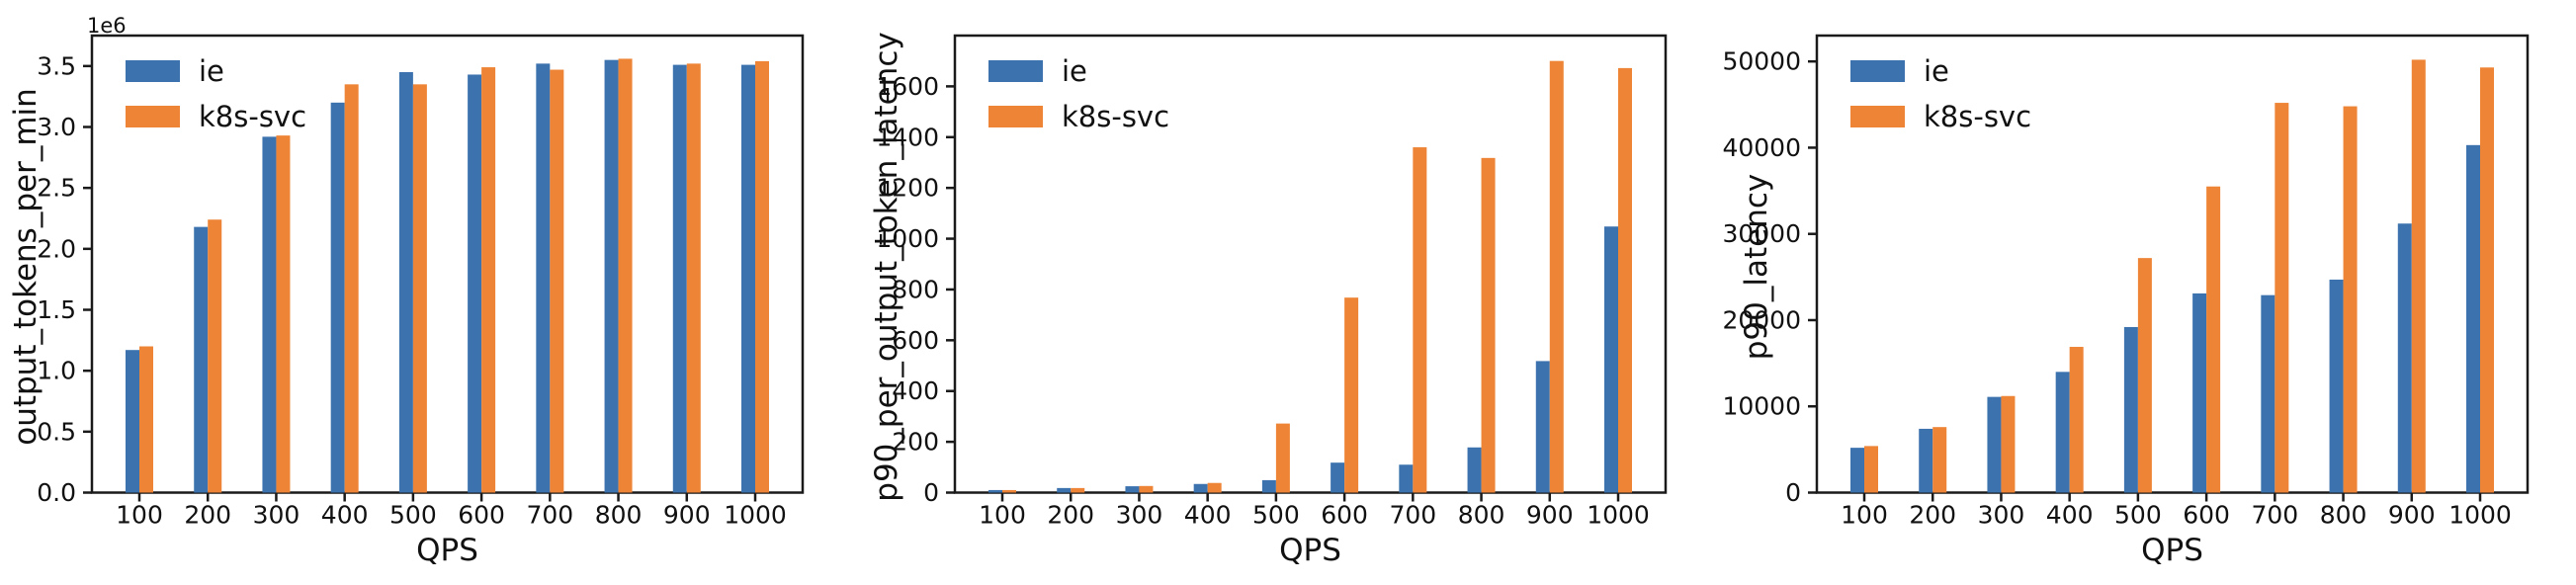  I want to click on y-tick-label: 10000, so click(1761, 406).